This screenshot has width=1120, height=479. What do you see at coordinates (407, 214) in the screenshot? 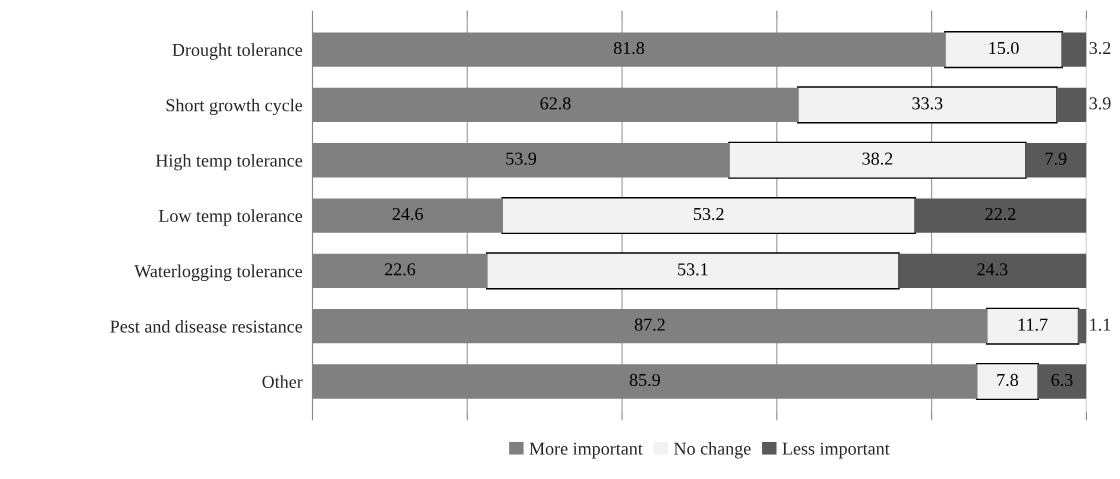
I see `data-label: 24.6` at bounding box center [407, 214].